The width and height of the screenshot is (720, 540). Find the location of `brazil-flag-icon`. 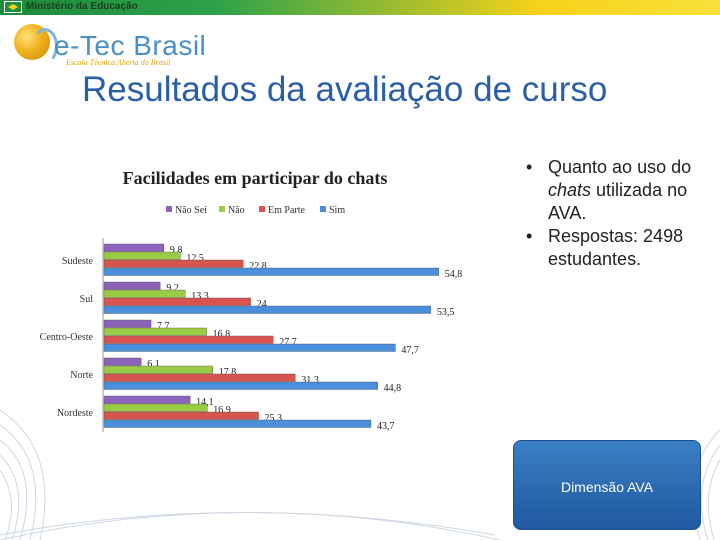

brazil-flag-icon is located at coordinates (13, 7).